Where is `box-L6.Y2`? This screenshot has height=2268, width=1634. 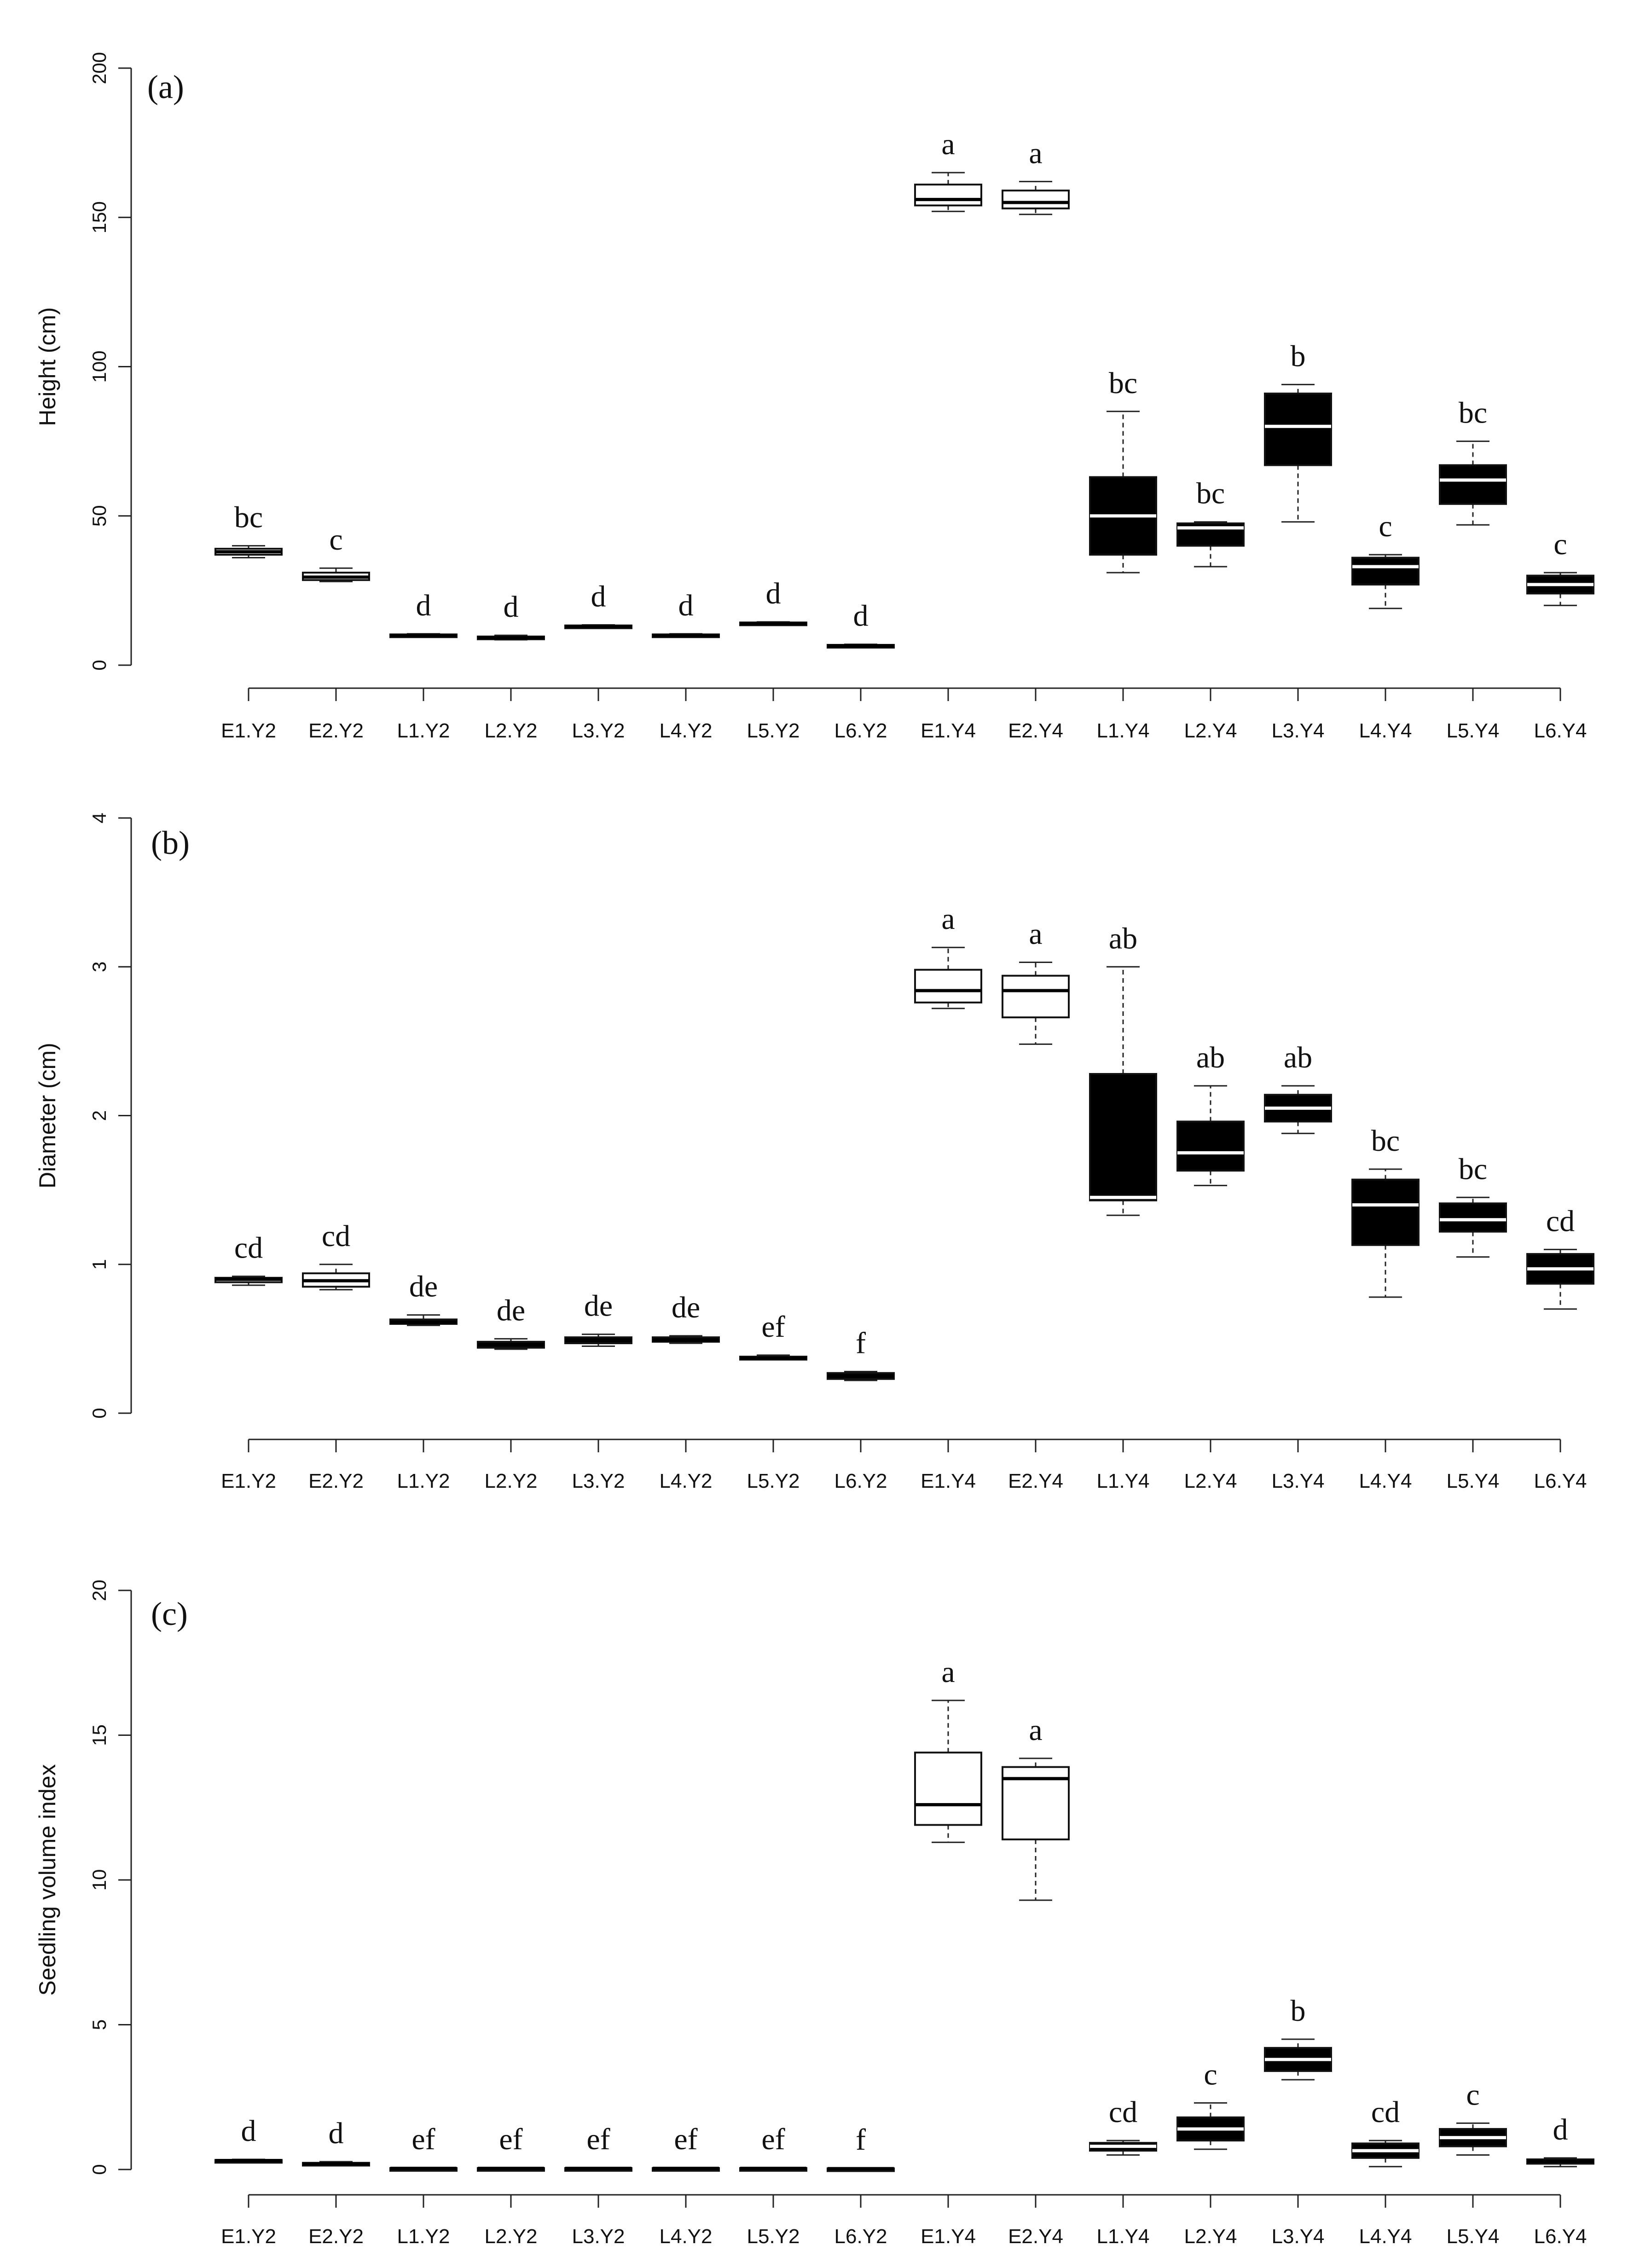
box-L6.Y2 is located at coordinates (861, 2169).